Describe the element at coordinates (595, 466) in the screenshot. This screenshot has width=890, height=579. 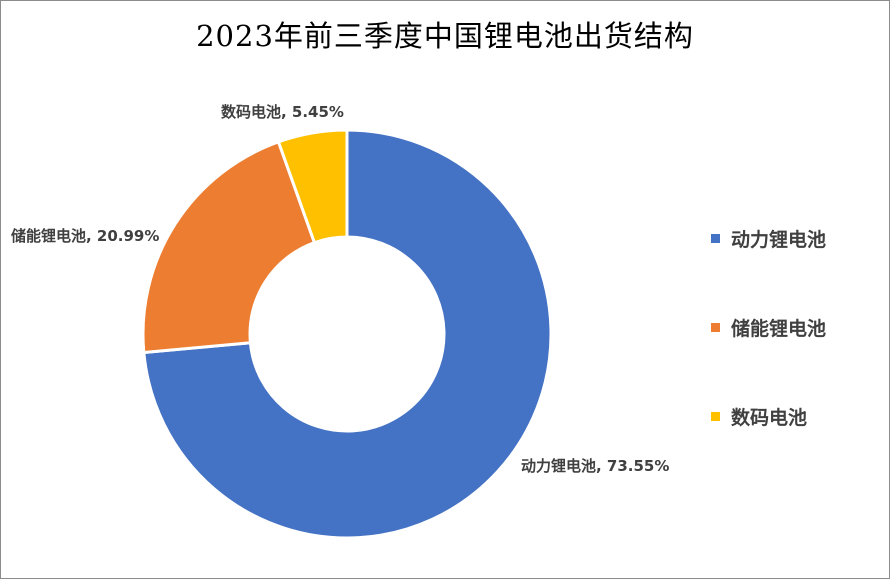
I see `data-label-power-battery: 动力锂电池, 73.55%` at that location.